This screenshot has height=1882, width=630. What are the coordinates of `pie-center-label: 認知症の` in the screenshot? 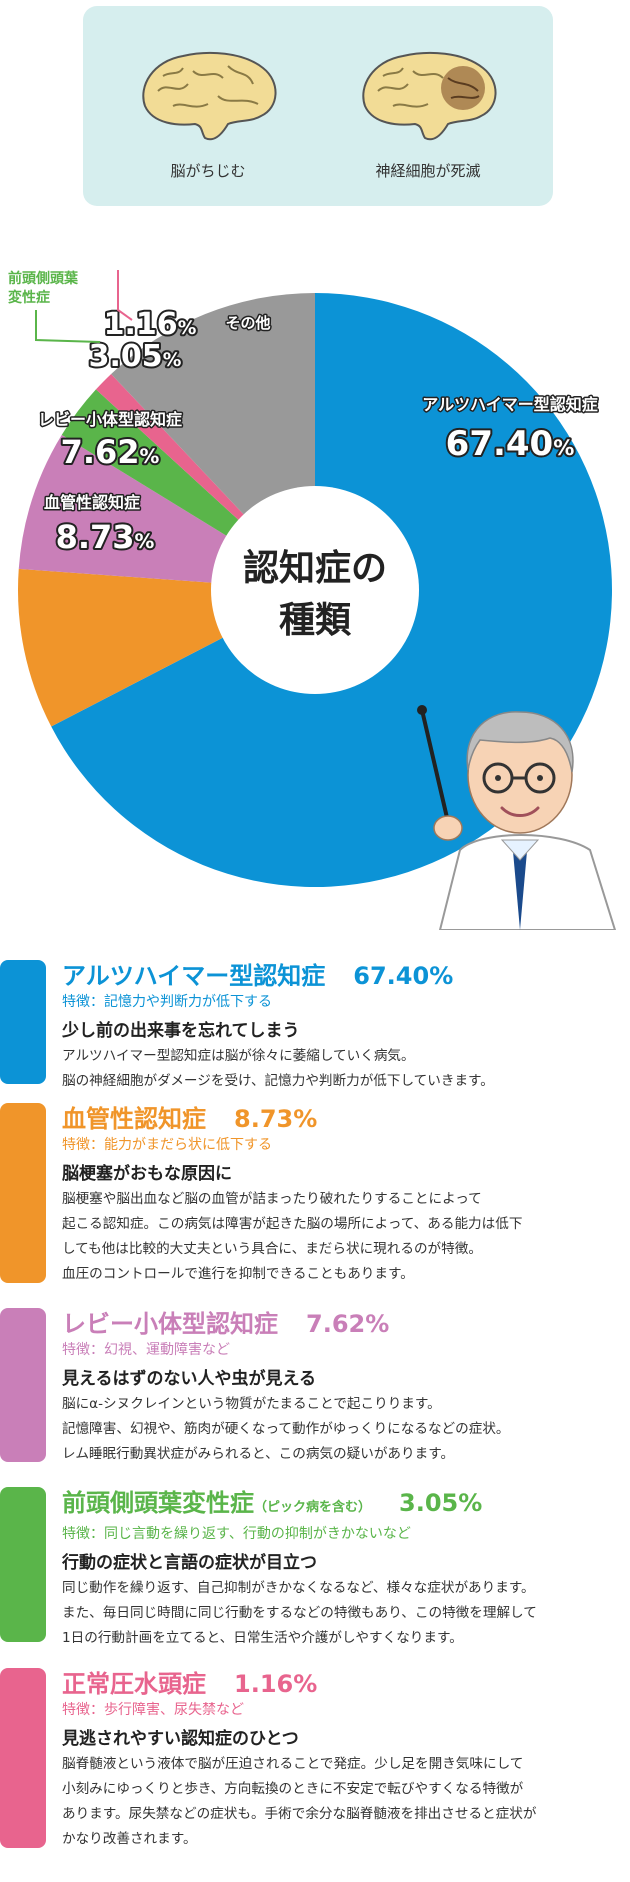 It's located at (315, 568).